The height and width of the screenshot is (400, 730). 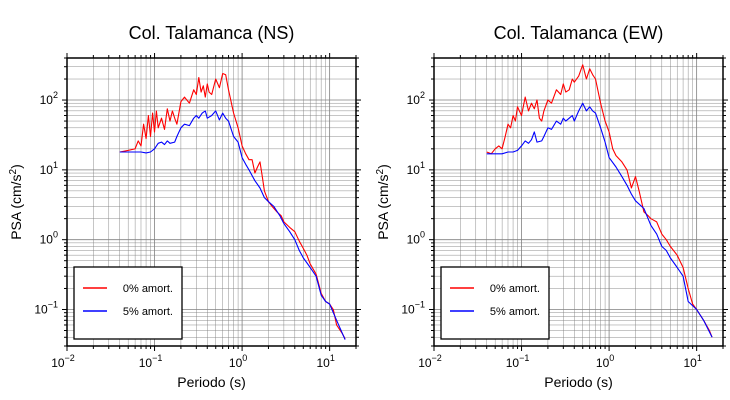 What do you see at coordinates (605, 361) in the screenshot?
I see `panel2-xtick-label: 10⁰` at bounding box center [605, 361].